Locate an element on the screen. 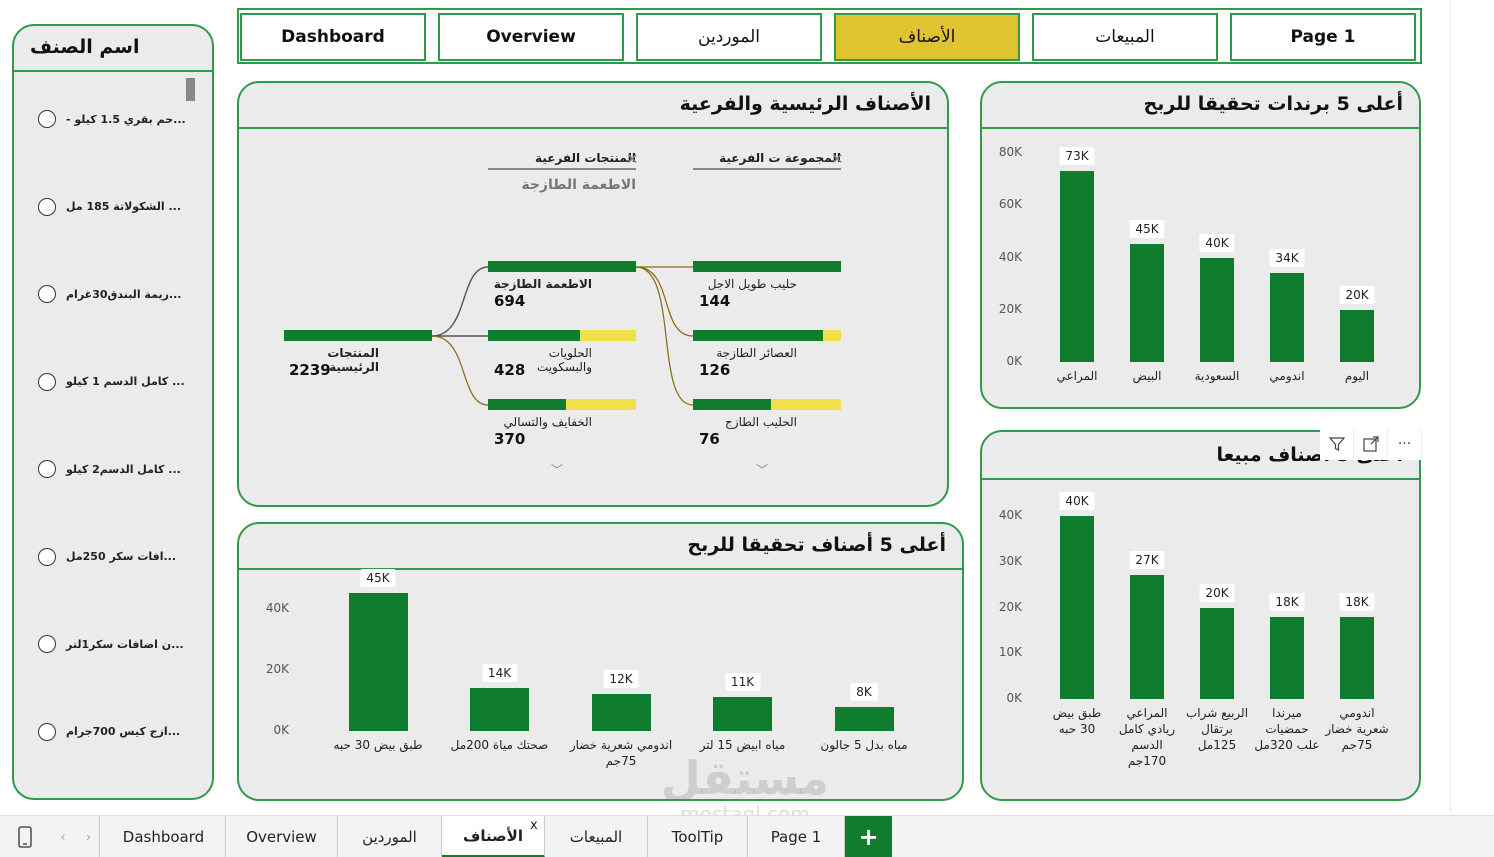 Image resolution: width=1494 pixels, height=857 pixels. x-tick-label: اندومي شعرية خضار 75جم is located at coordinates (621, 753).